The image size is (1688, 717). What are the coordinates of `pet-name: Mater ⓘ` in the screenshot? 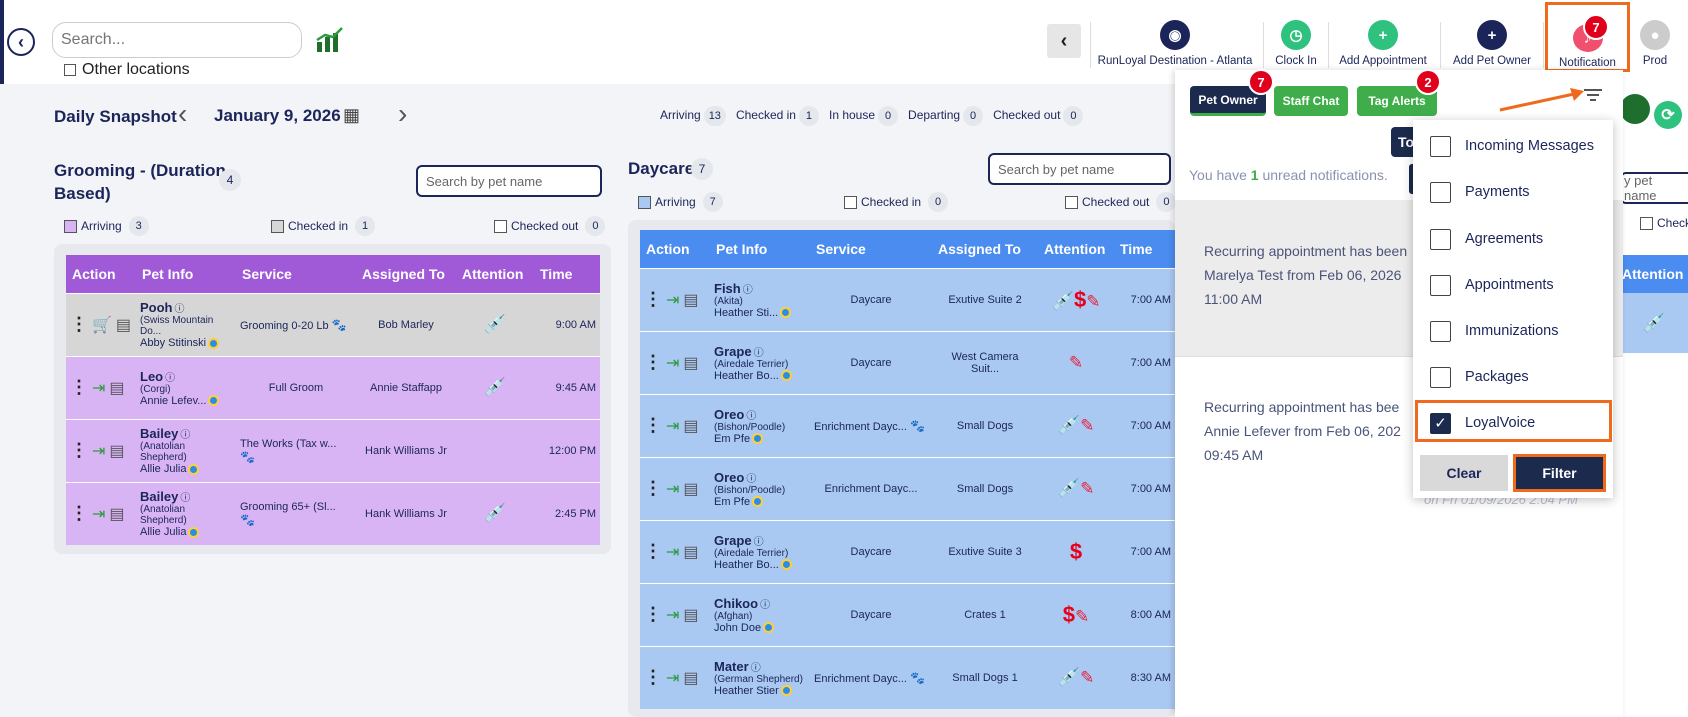 It's located at (737, 666).